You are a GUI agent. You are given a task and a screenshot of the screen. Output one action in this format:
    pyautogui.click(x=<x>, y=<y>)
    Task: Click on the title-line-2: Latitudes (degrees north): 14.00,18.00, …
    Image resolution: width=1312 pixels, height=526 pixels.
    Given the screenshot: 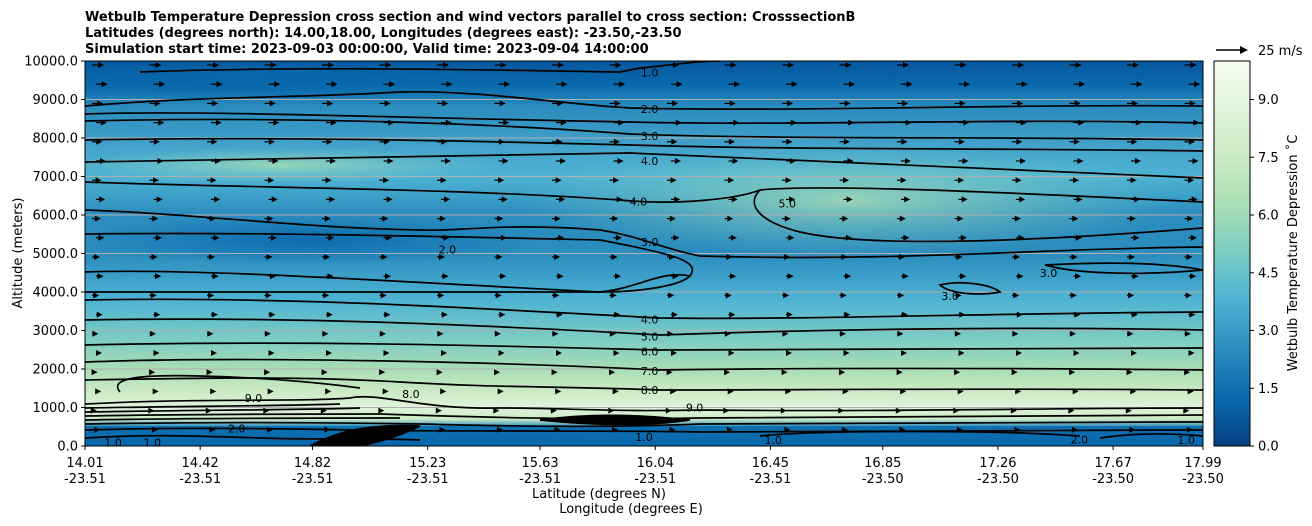 What is the action you would take?
    pyautogui.click(x=383, y=33)
    